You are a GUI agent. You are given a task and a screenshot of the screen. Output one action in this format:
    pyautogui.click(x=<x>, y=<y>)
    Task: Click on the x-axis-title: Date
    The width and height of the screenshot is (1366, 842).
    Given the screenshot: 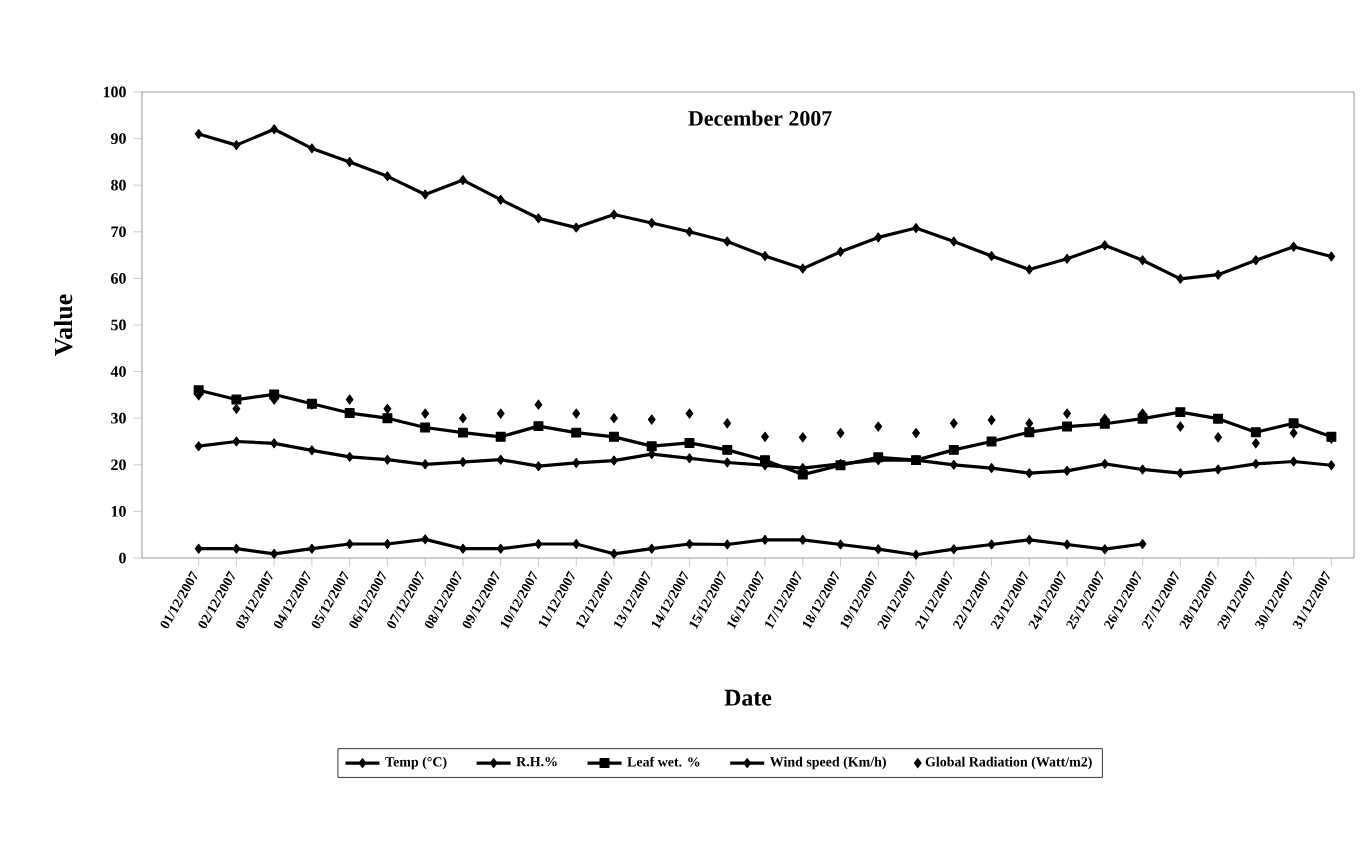 What is the action you would take?
    pyautogui.click(x=748, y=697)
    